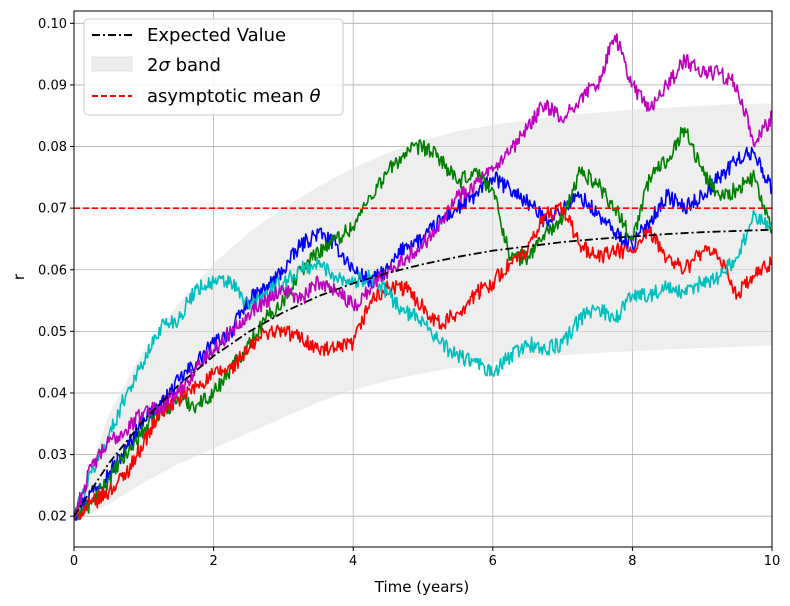 The image size is (790, 606). Describe the element at coordinates (184, 65) in the screenshot. I see `legend-band-label: 2σ band` at that location.